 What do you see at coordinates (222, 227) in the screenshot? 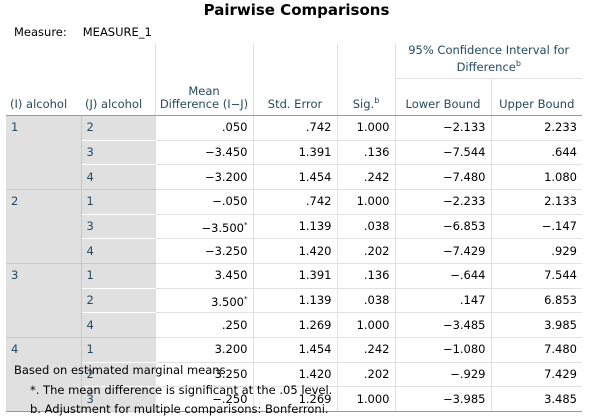
I see `mean-difference-value: −3.500` at bounding box center [222, 227].